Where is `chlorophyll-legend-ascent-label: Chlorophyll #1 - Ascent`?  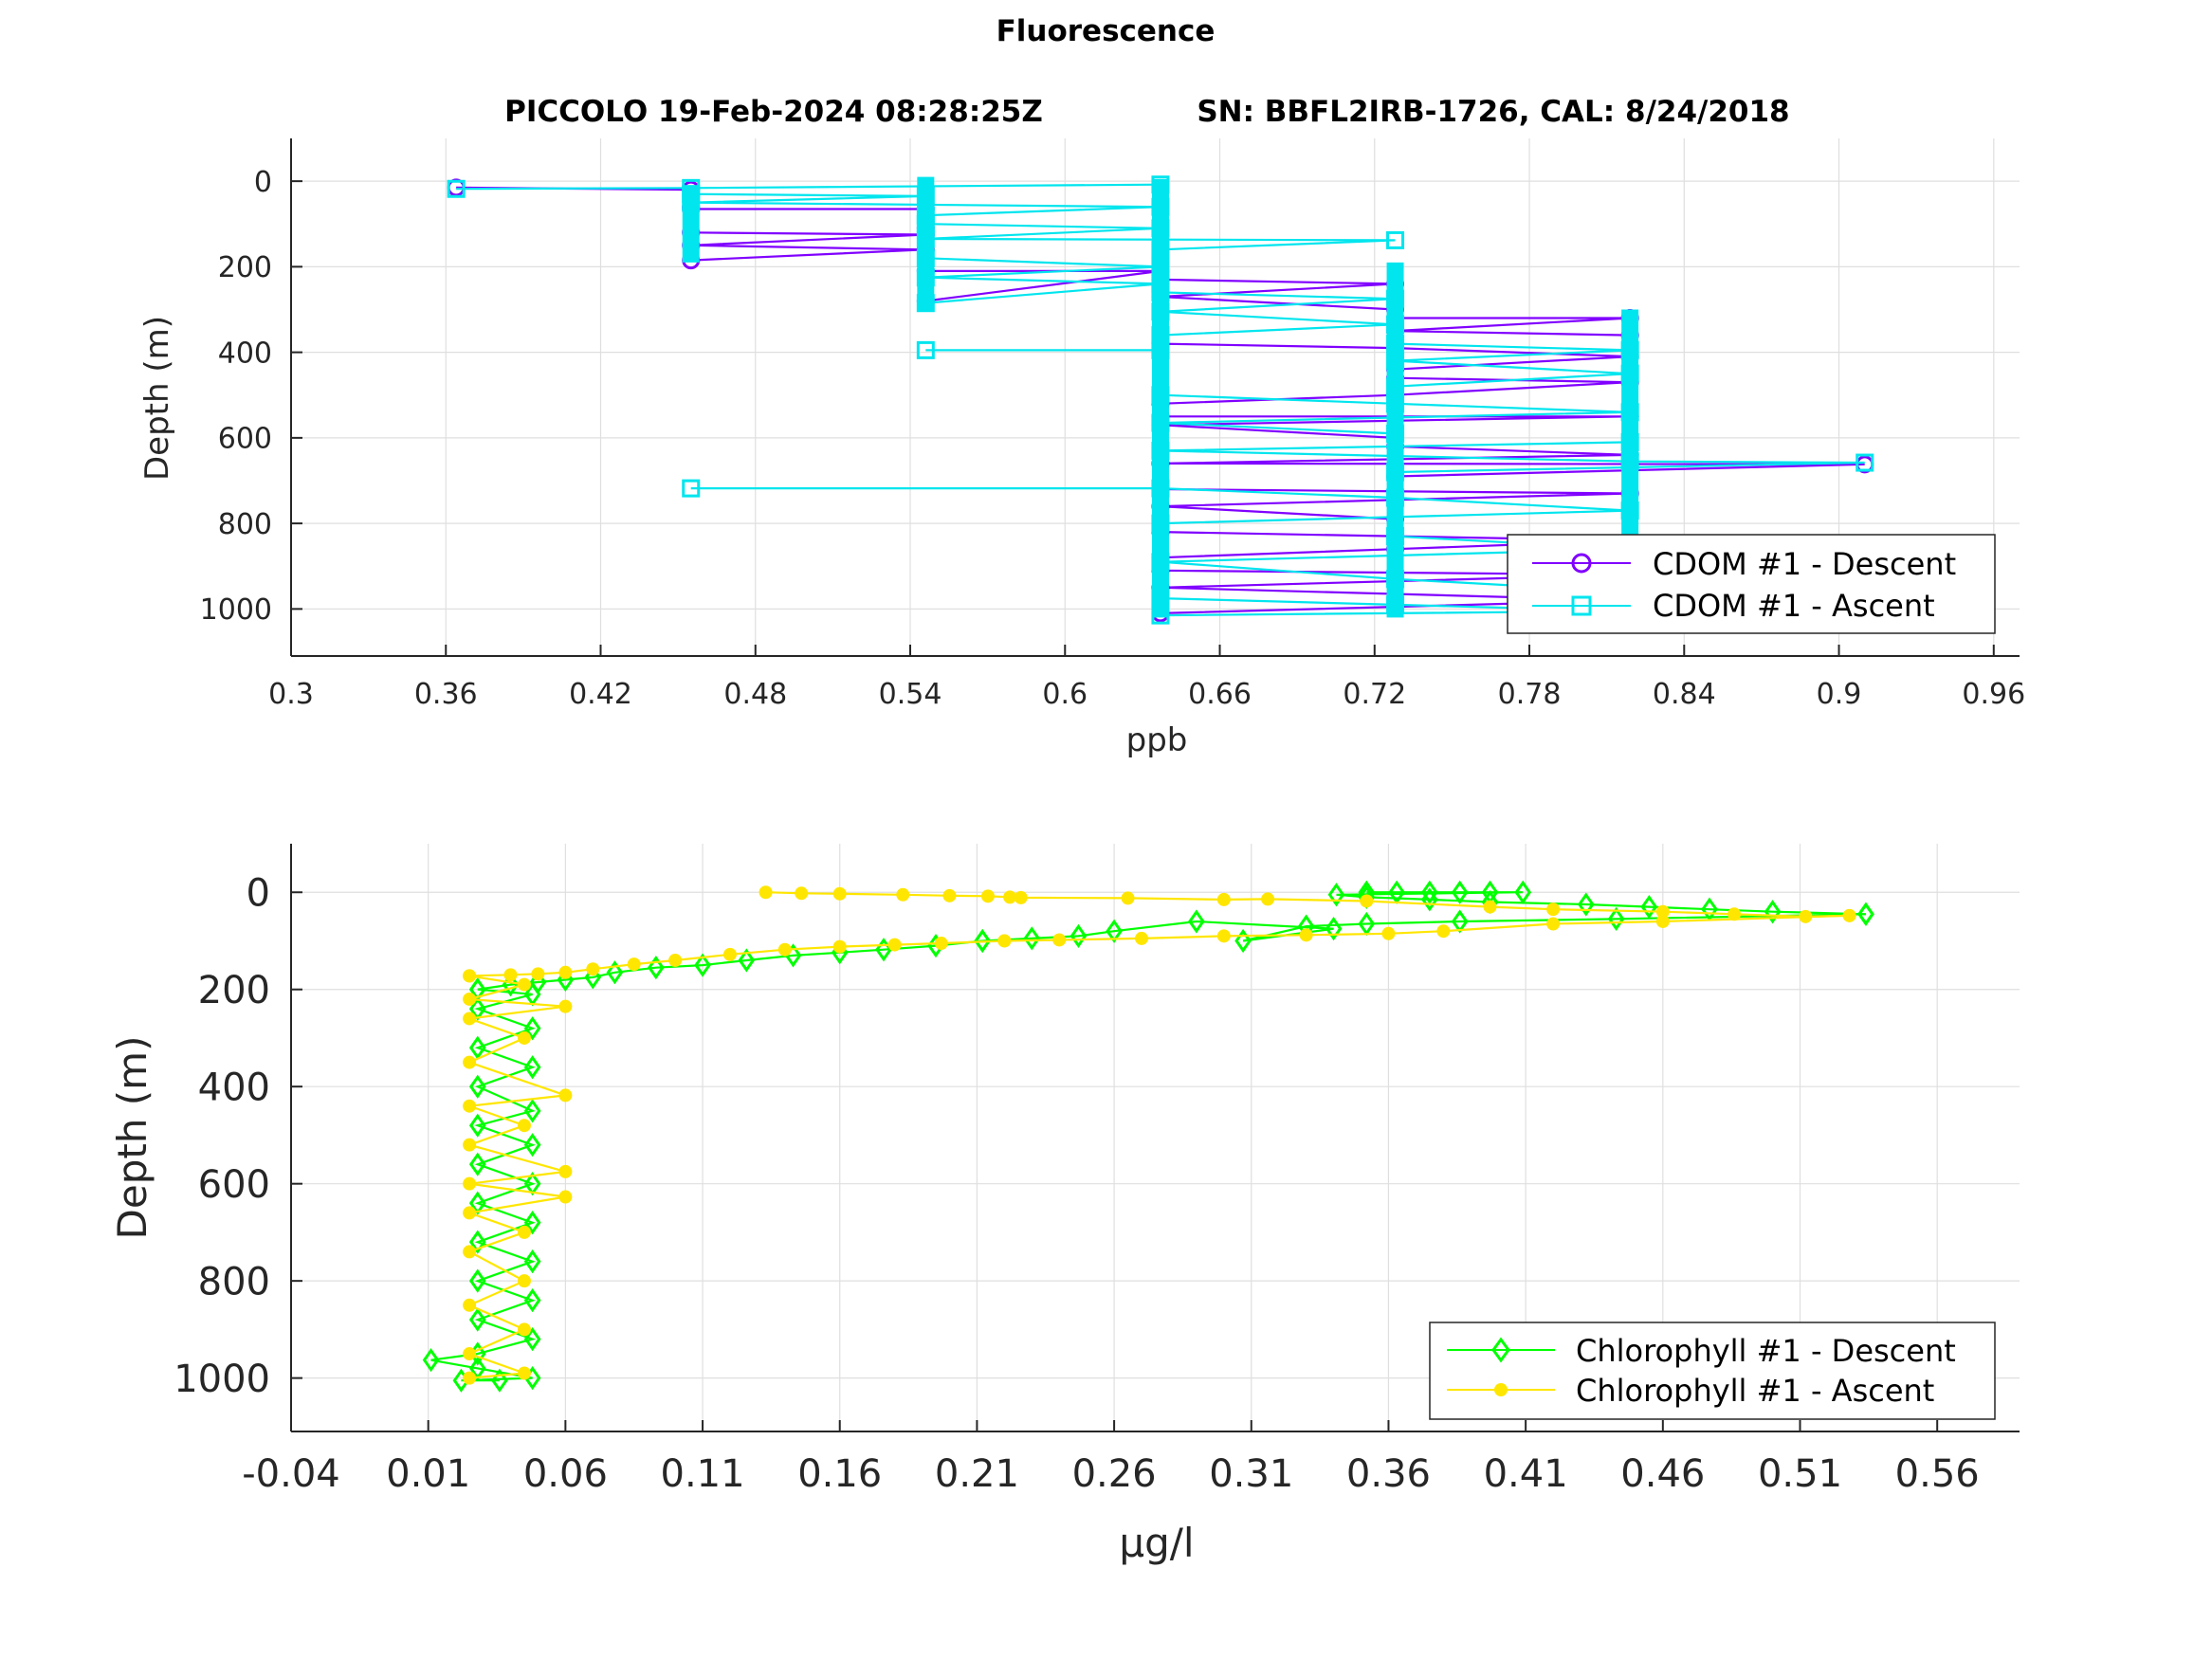
chlorophyll-legend-ascent-label: Chlorophyll #1 - Ascent is located at coordinates (1755, 1391).